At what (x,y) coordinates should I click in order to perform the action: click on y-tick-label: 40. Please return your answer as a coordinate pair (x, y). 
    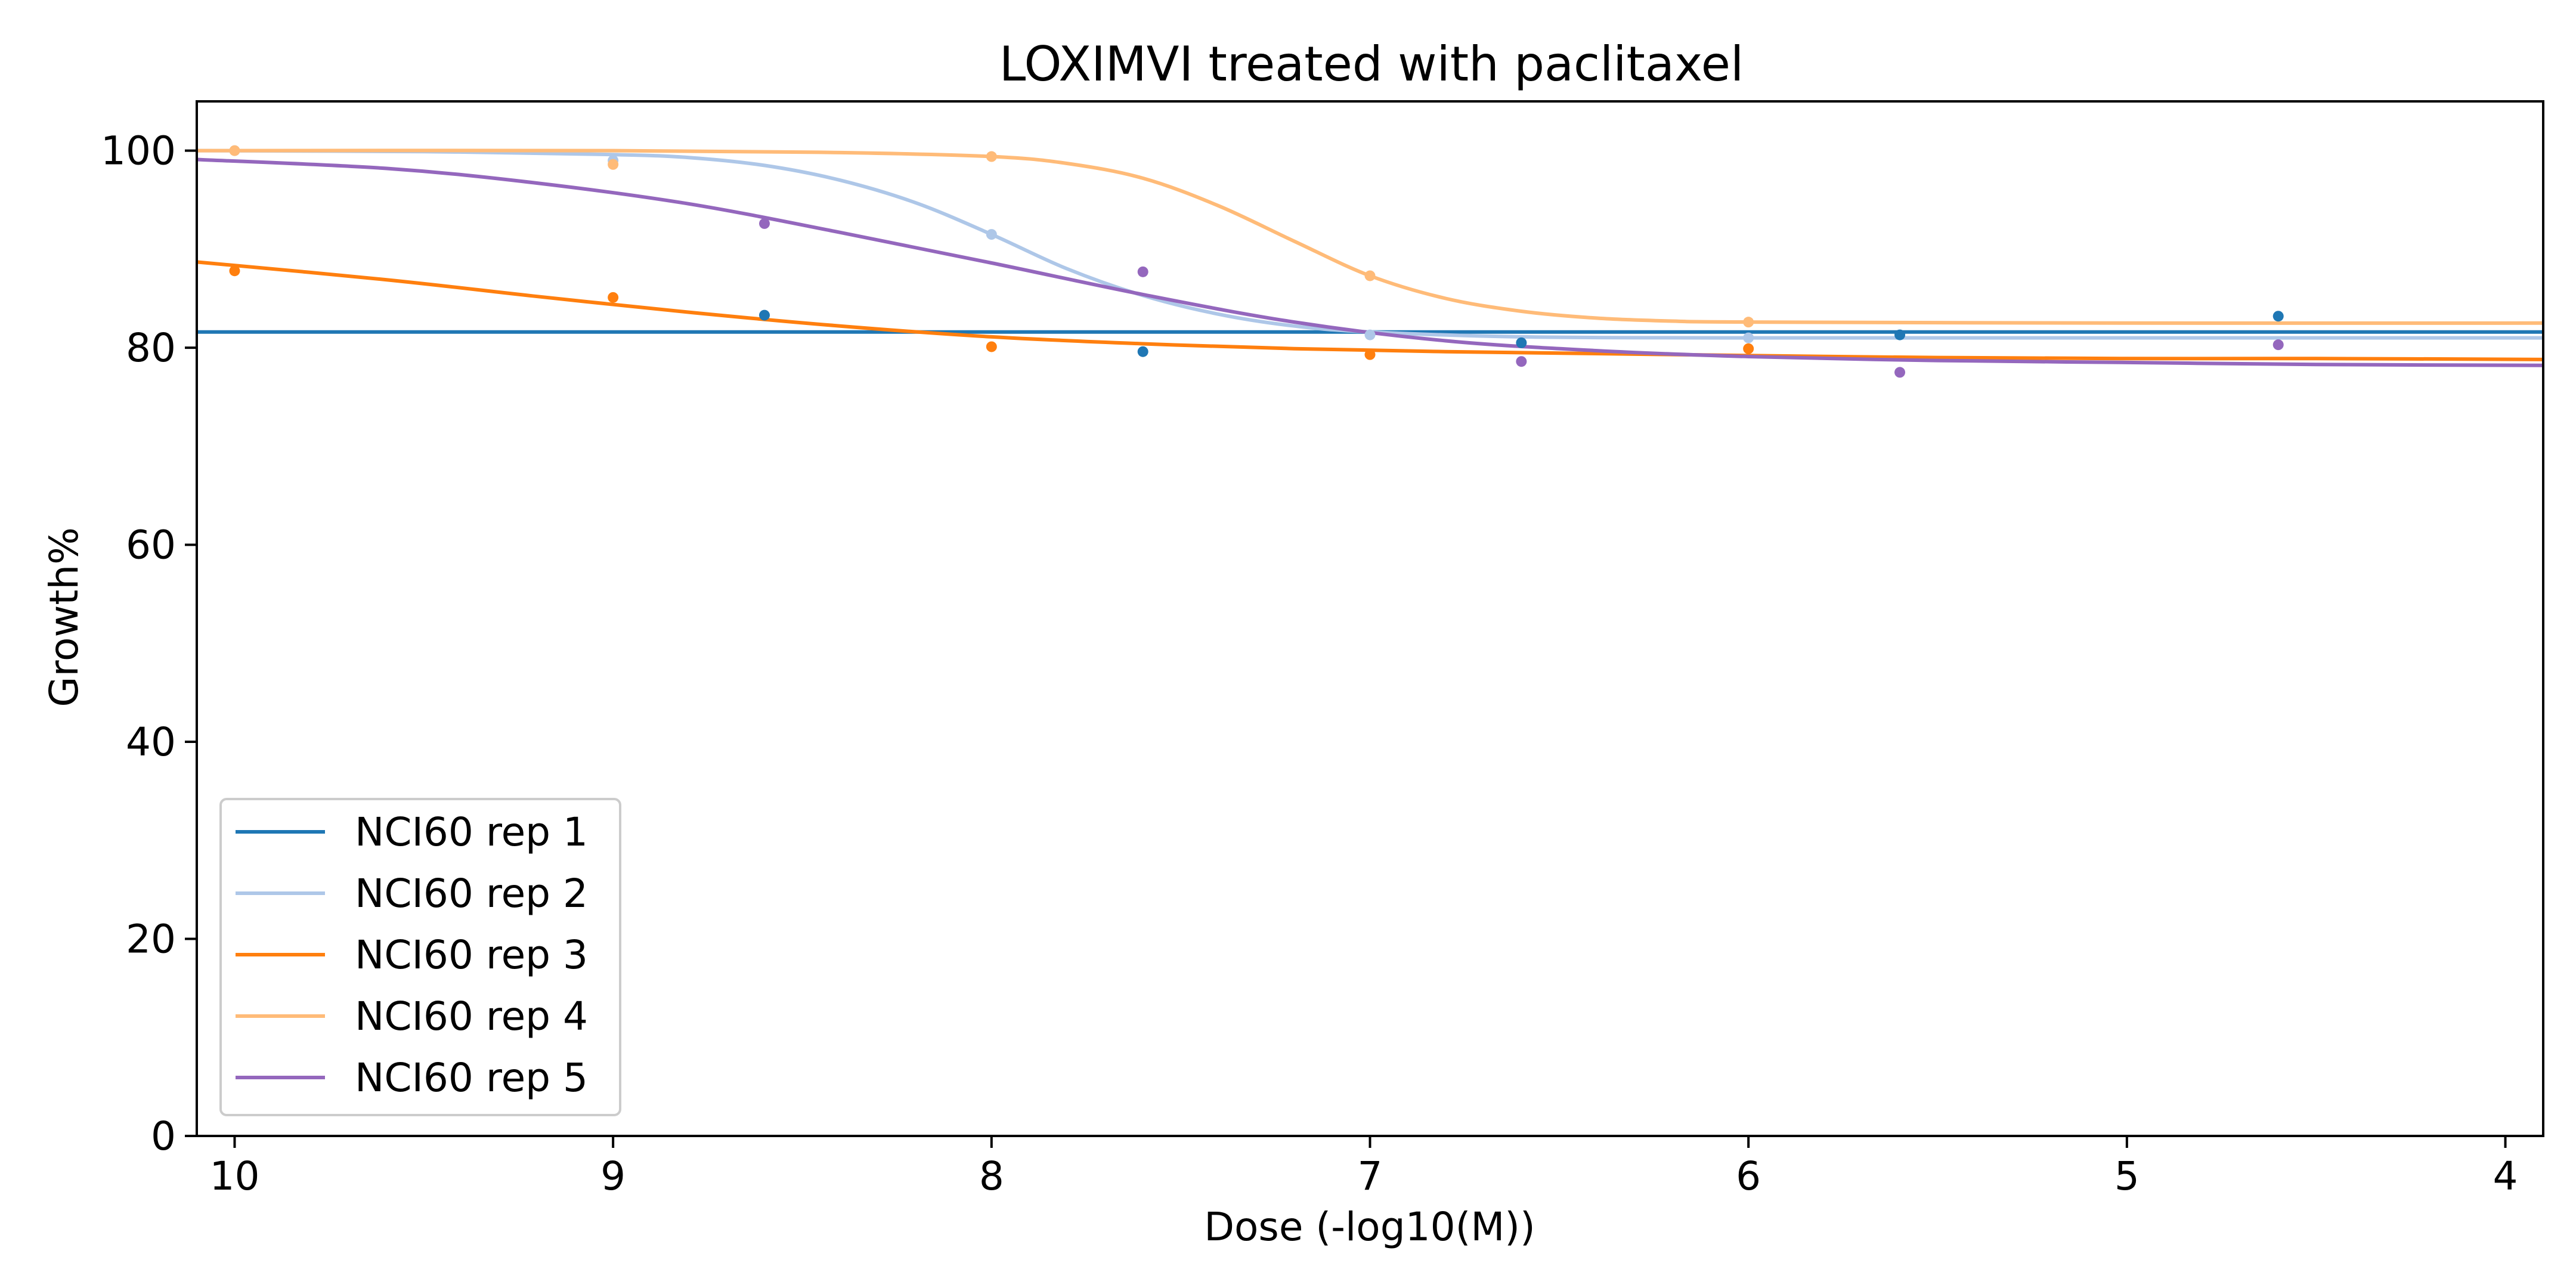
    Looking at the image, I should click on (151, 742).